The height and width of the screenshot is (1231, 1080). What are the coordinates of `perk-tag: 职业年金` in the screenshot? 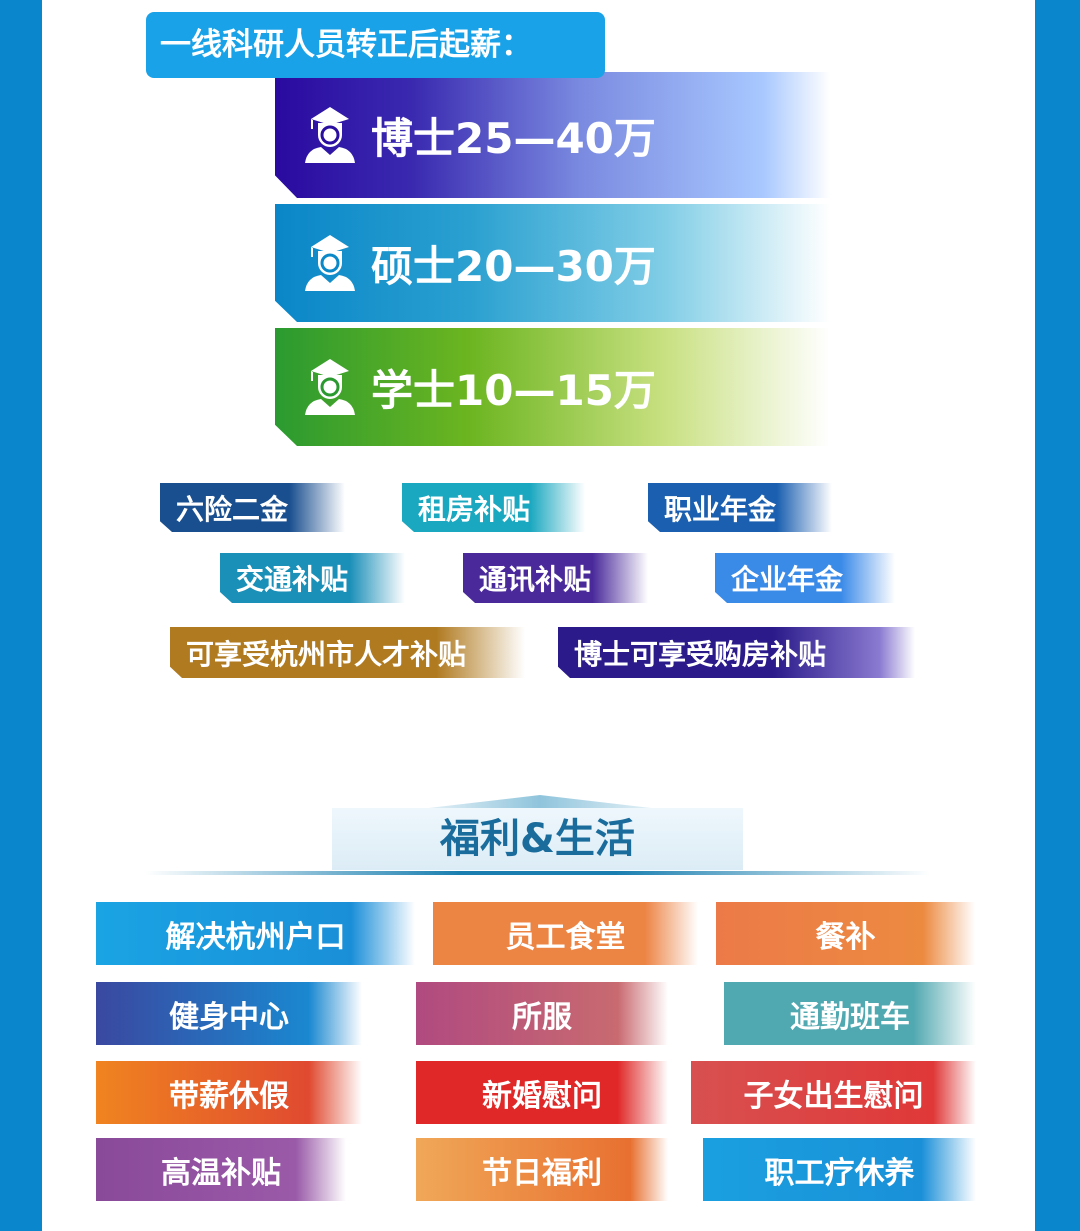 It's located at (740, 507).